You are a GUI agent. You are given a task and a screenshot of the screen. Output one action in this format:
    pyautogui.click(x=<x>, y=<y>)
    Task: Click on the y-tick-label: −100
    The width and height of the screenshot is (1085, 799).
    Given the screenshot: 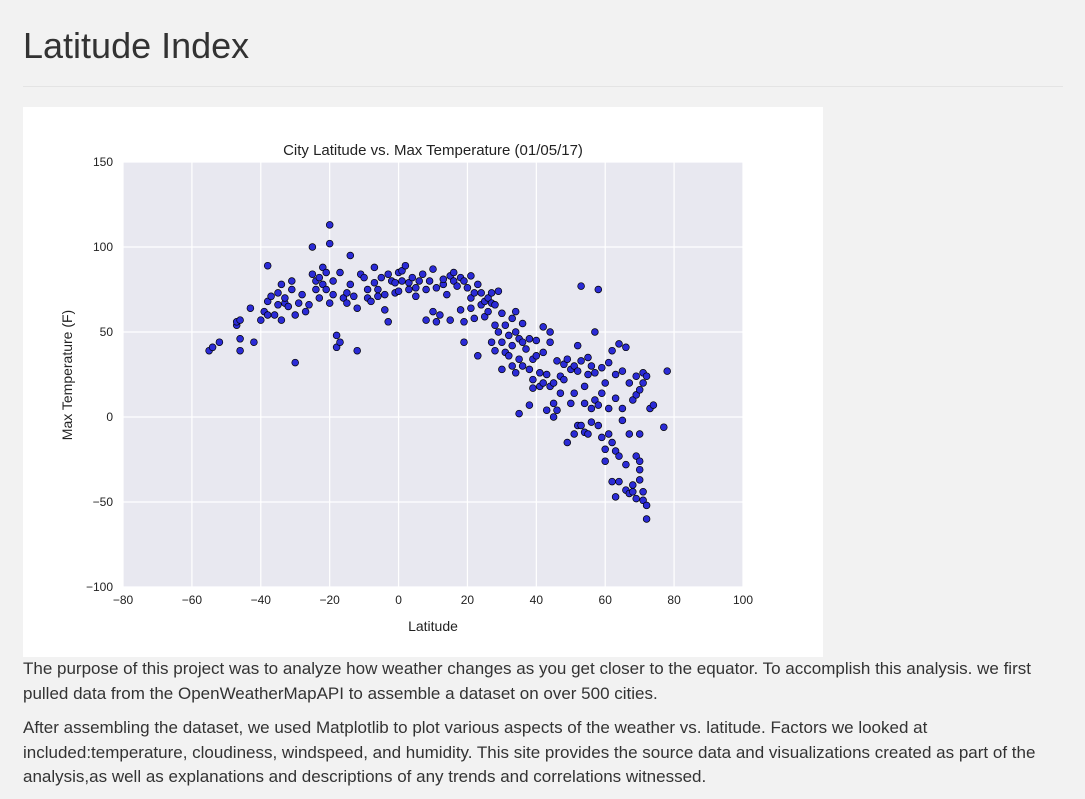 What is the action you would take?
    pyautogui.click(x=99, y=587)
    